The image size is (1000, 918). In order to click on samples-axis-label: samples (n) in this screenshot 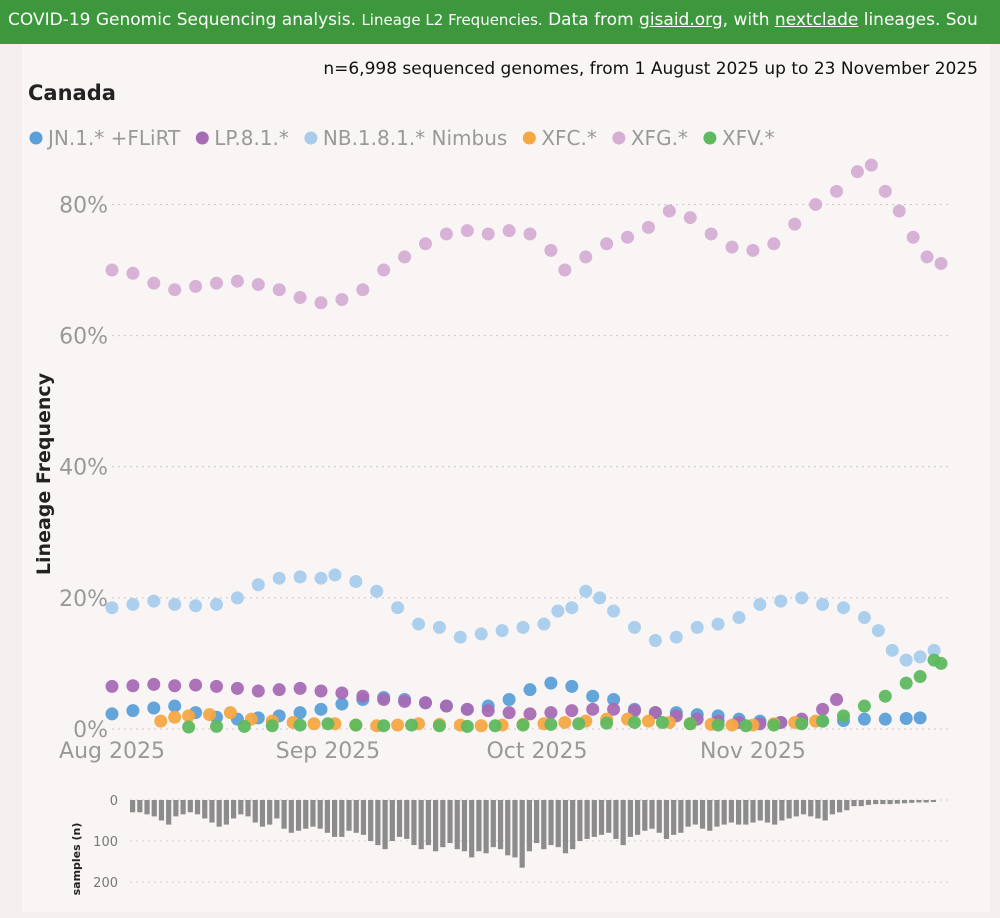, I will do `click(76, 859)`.